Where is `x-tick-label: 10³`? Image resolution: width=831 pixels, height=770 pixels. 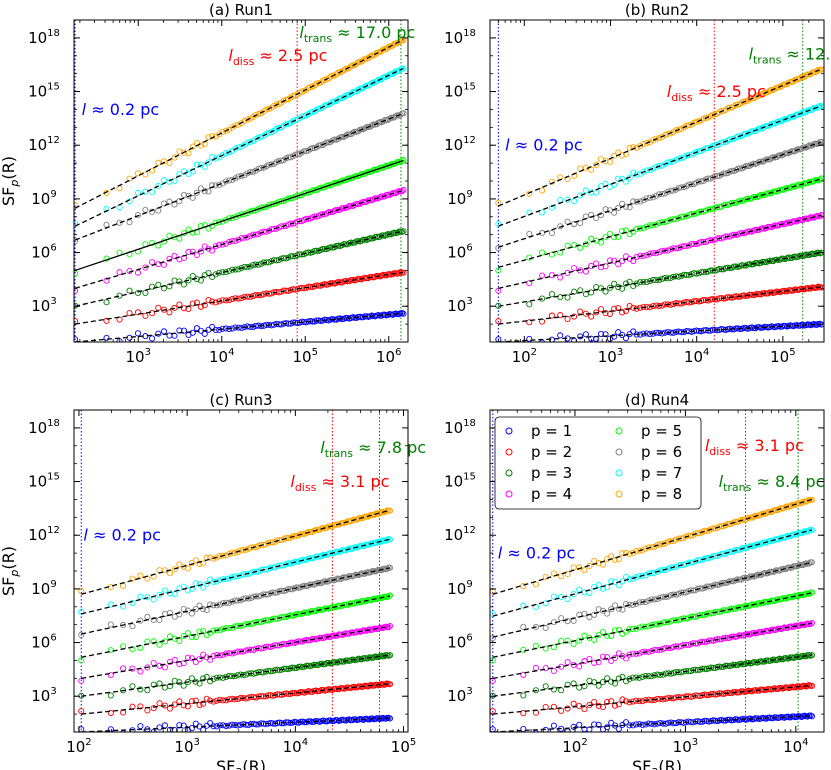 x-tick-label: 10³ is located at coordinates (610, 356).